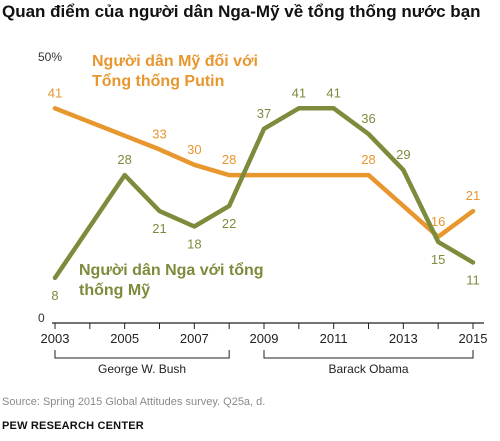 The height and width of the screenshot is (441, 500). I want to click on data-label: 18, so click(194, 243).